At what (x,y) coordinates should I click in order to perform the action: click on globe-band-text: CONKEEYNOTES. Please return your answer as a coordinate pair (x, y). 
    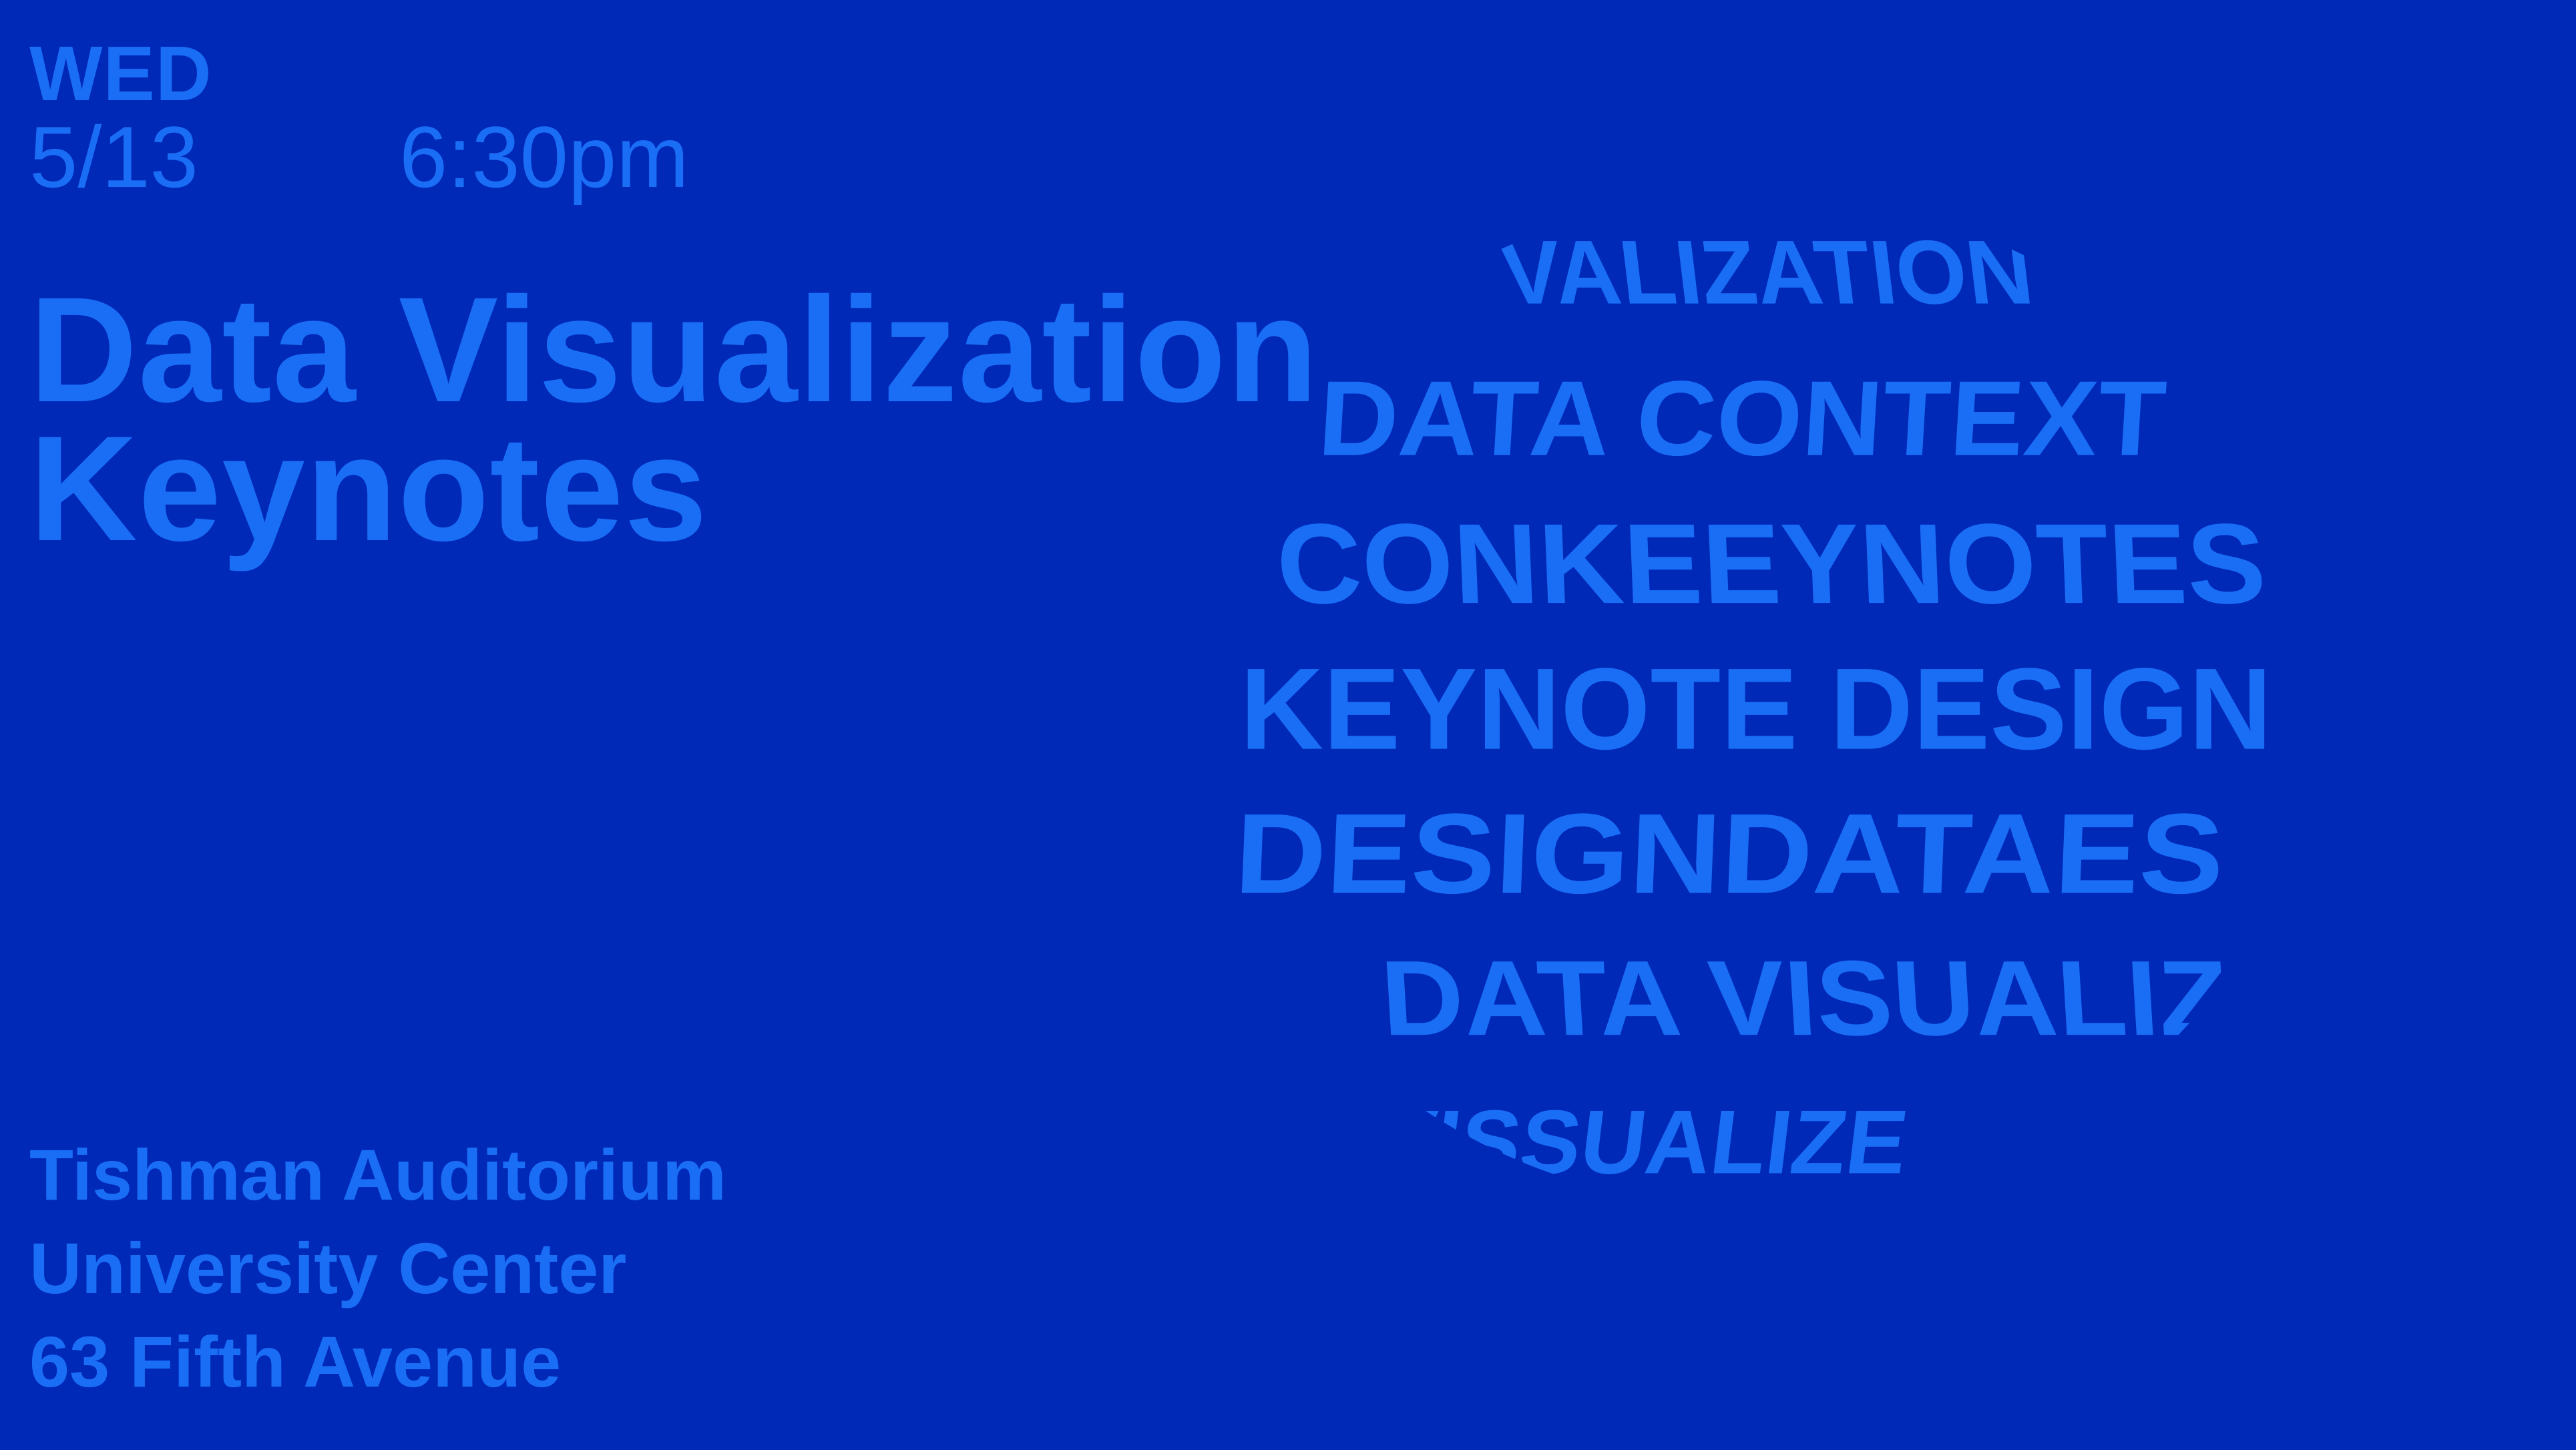
    Looking at the image, I should click on (1771, 564).